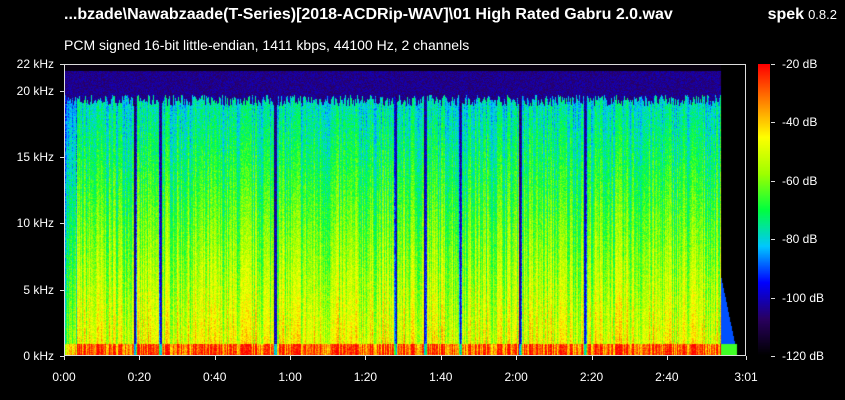 This screenshot has height=400, width=845. What do you see at coordinates (803, 297) in the screenshot?
I see `db-tick-label: -100 dB` at bounding box center [803, 297].